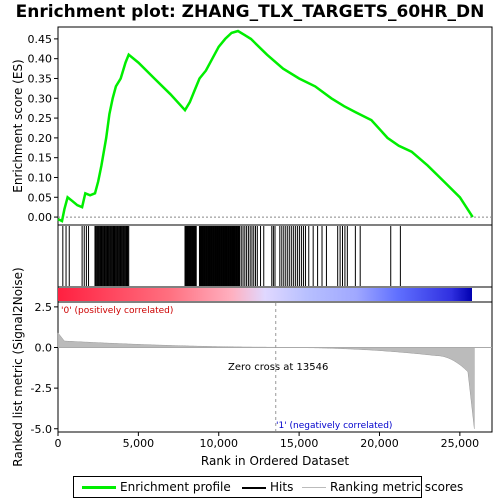 This screenshot has width=500, height=500. I want to click on y-tick-label-es: 0.05, so click(40, 197).